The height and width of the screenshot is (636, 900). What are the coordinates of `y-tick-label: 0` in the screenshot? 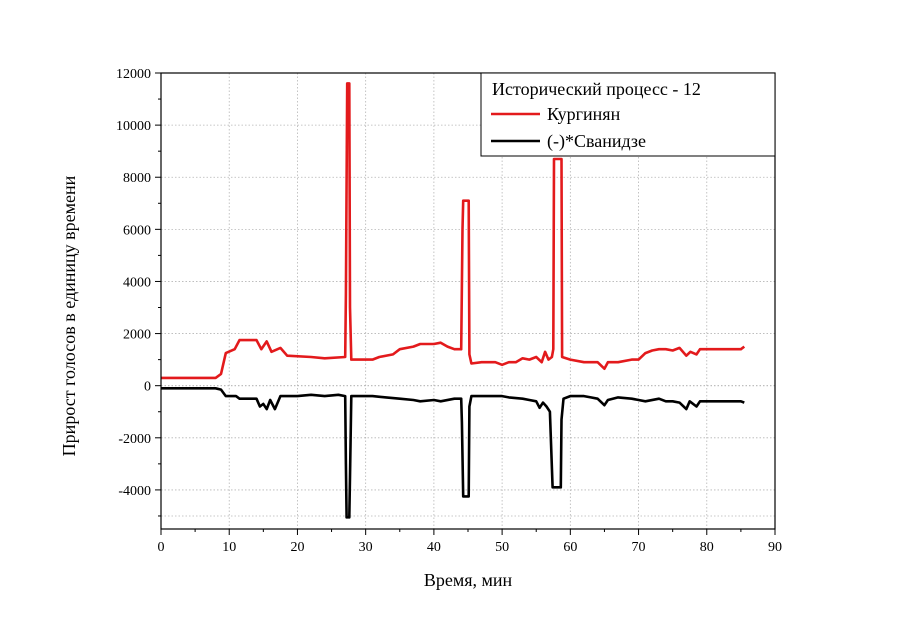 It's located at (147, 387).